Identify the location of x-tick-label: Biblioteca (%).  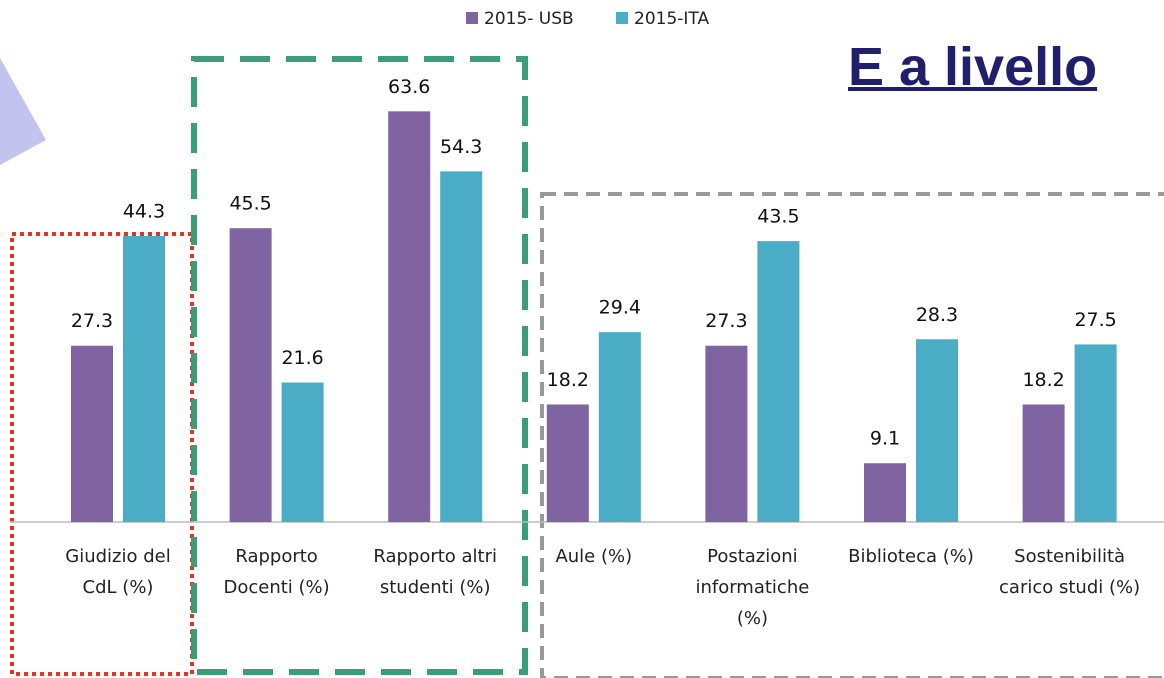
(911, 556).